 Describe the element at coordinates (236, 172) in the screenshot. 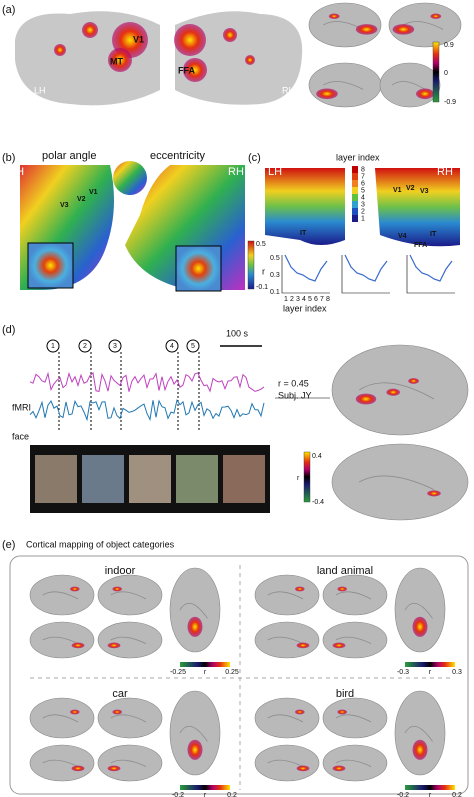

I see `hemisphere-label: RH` at that location.